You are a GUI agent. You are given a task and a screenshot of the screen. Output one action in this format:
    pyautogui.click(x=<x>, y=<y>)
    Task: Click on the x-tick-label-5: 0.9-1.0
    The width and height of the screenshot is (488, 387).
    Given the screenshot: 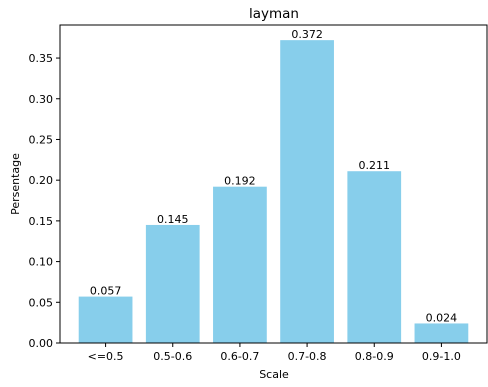 What is the action you would take?
    pyautogui.click(x=441, y=356)
    